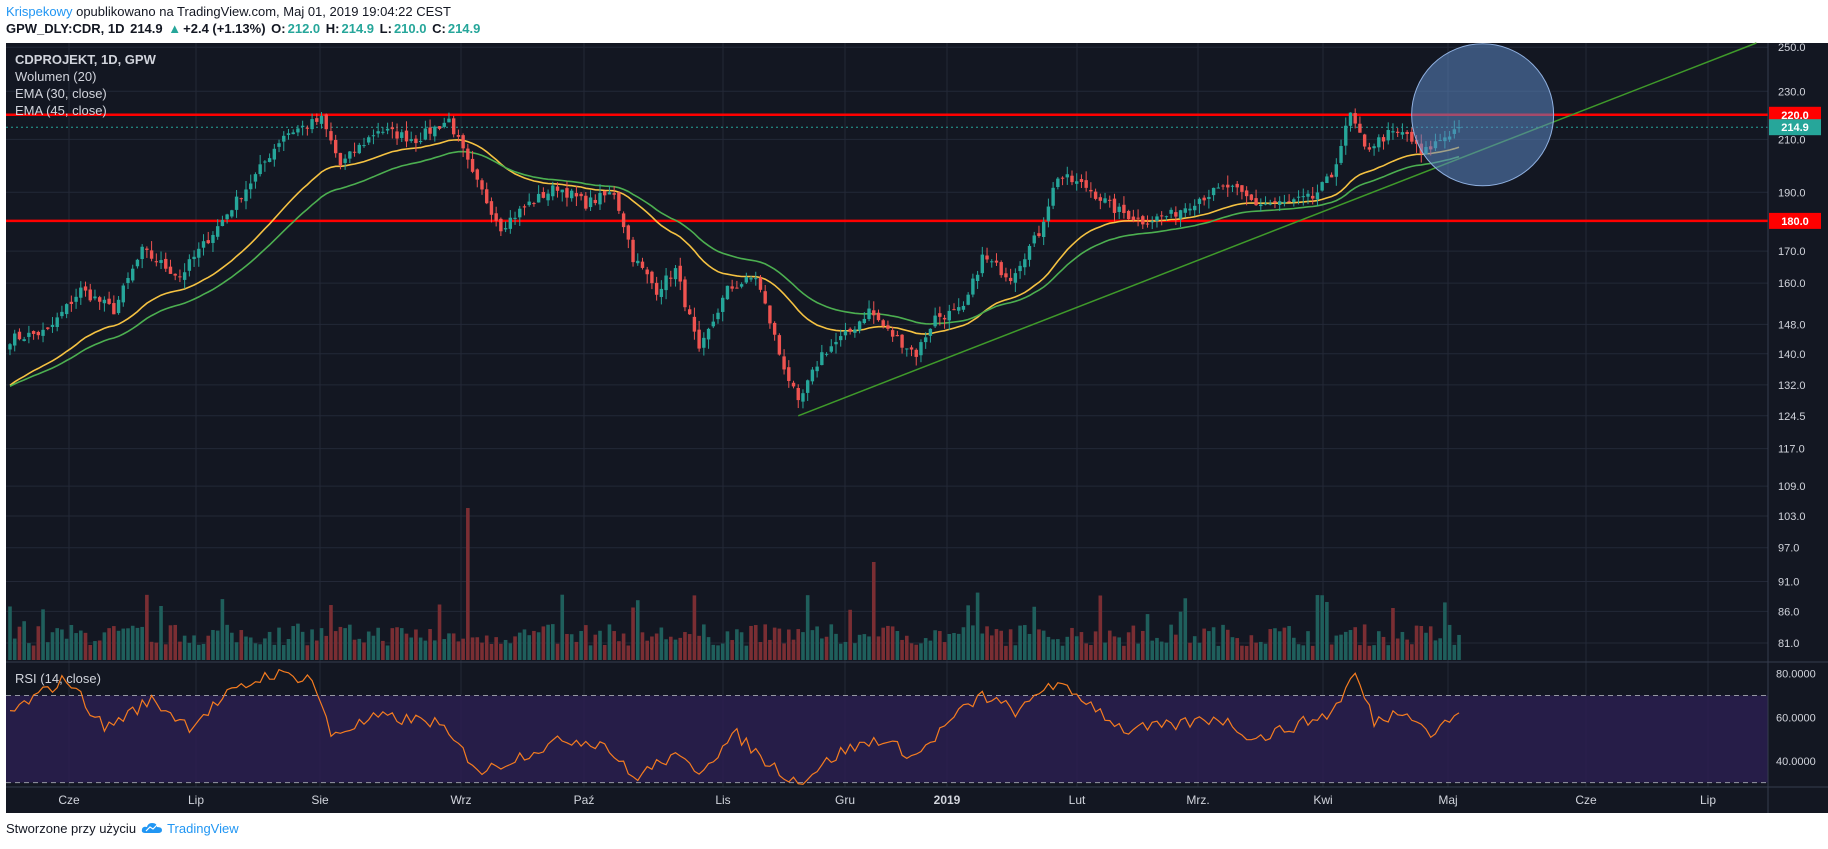 The image size is (1828, 849). I want to click on price-change: +2.4 (+1.13%), so click(224, 28).